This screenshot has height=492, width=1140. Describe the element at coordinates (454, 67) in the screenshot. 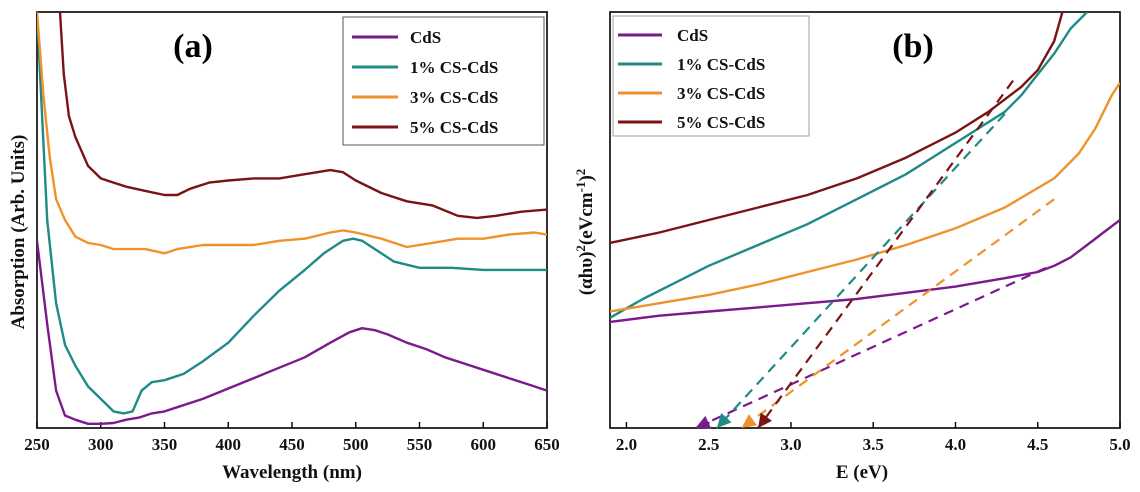

I see `legend-label-1pct-a: 1% CS-CdS` at that location.